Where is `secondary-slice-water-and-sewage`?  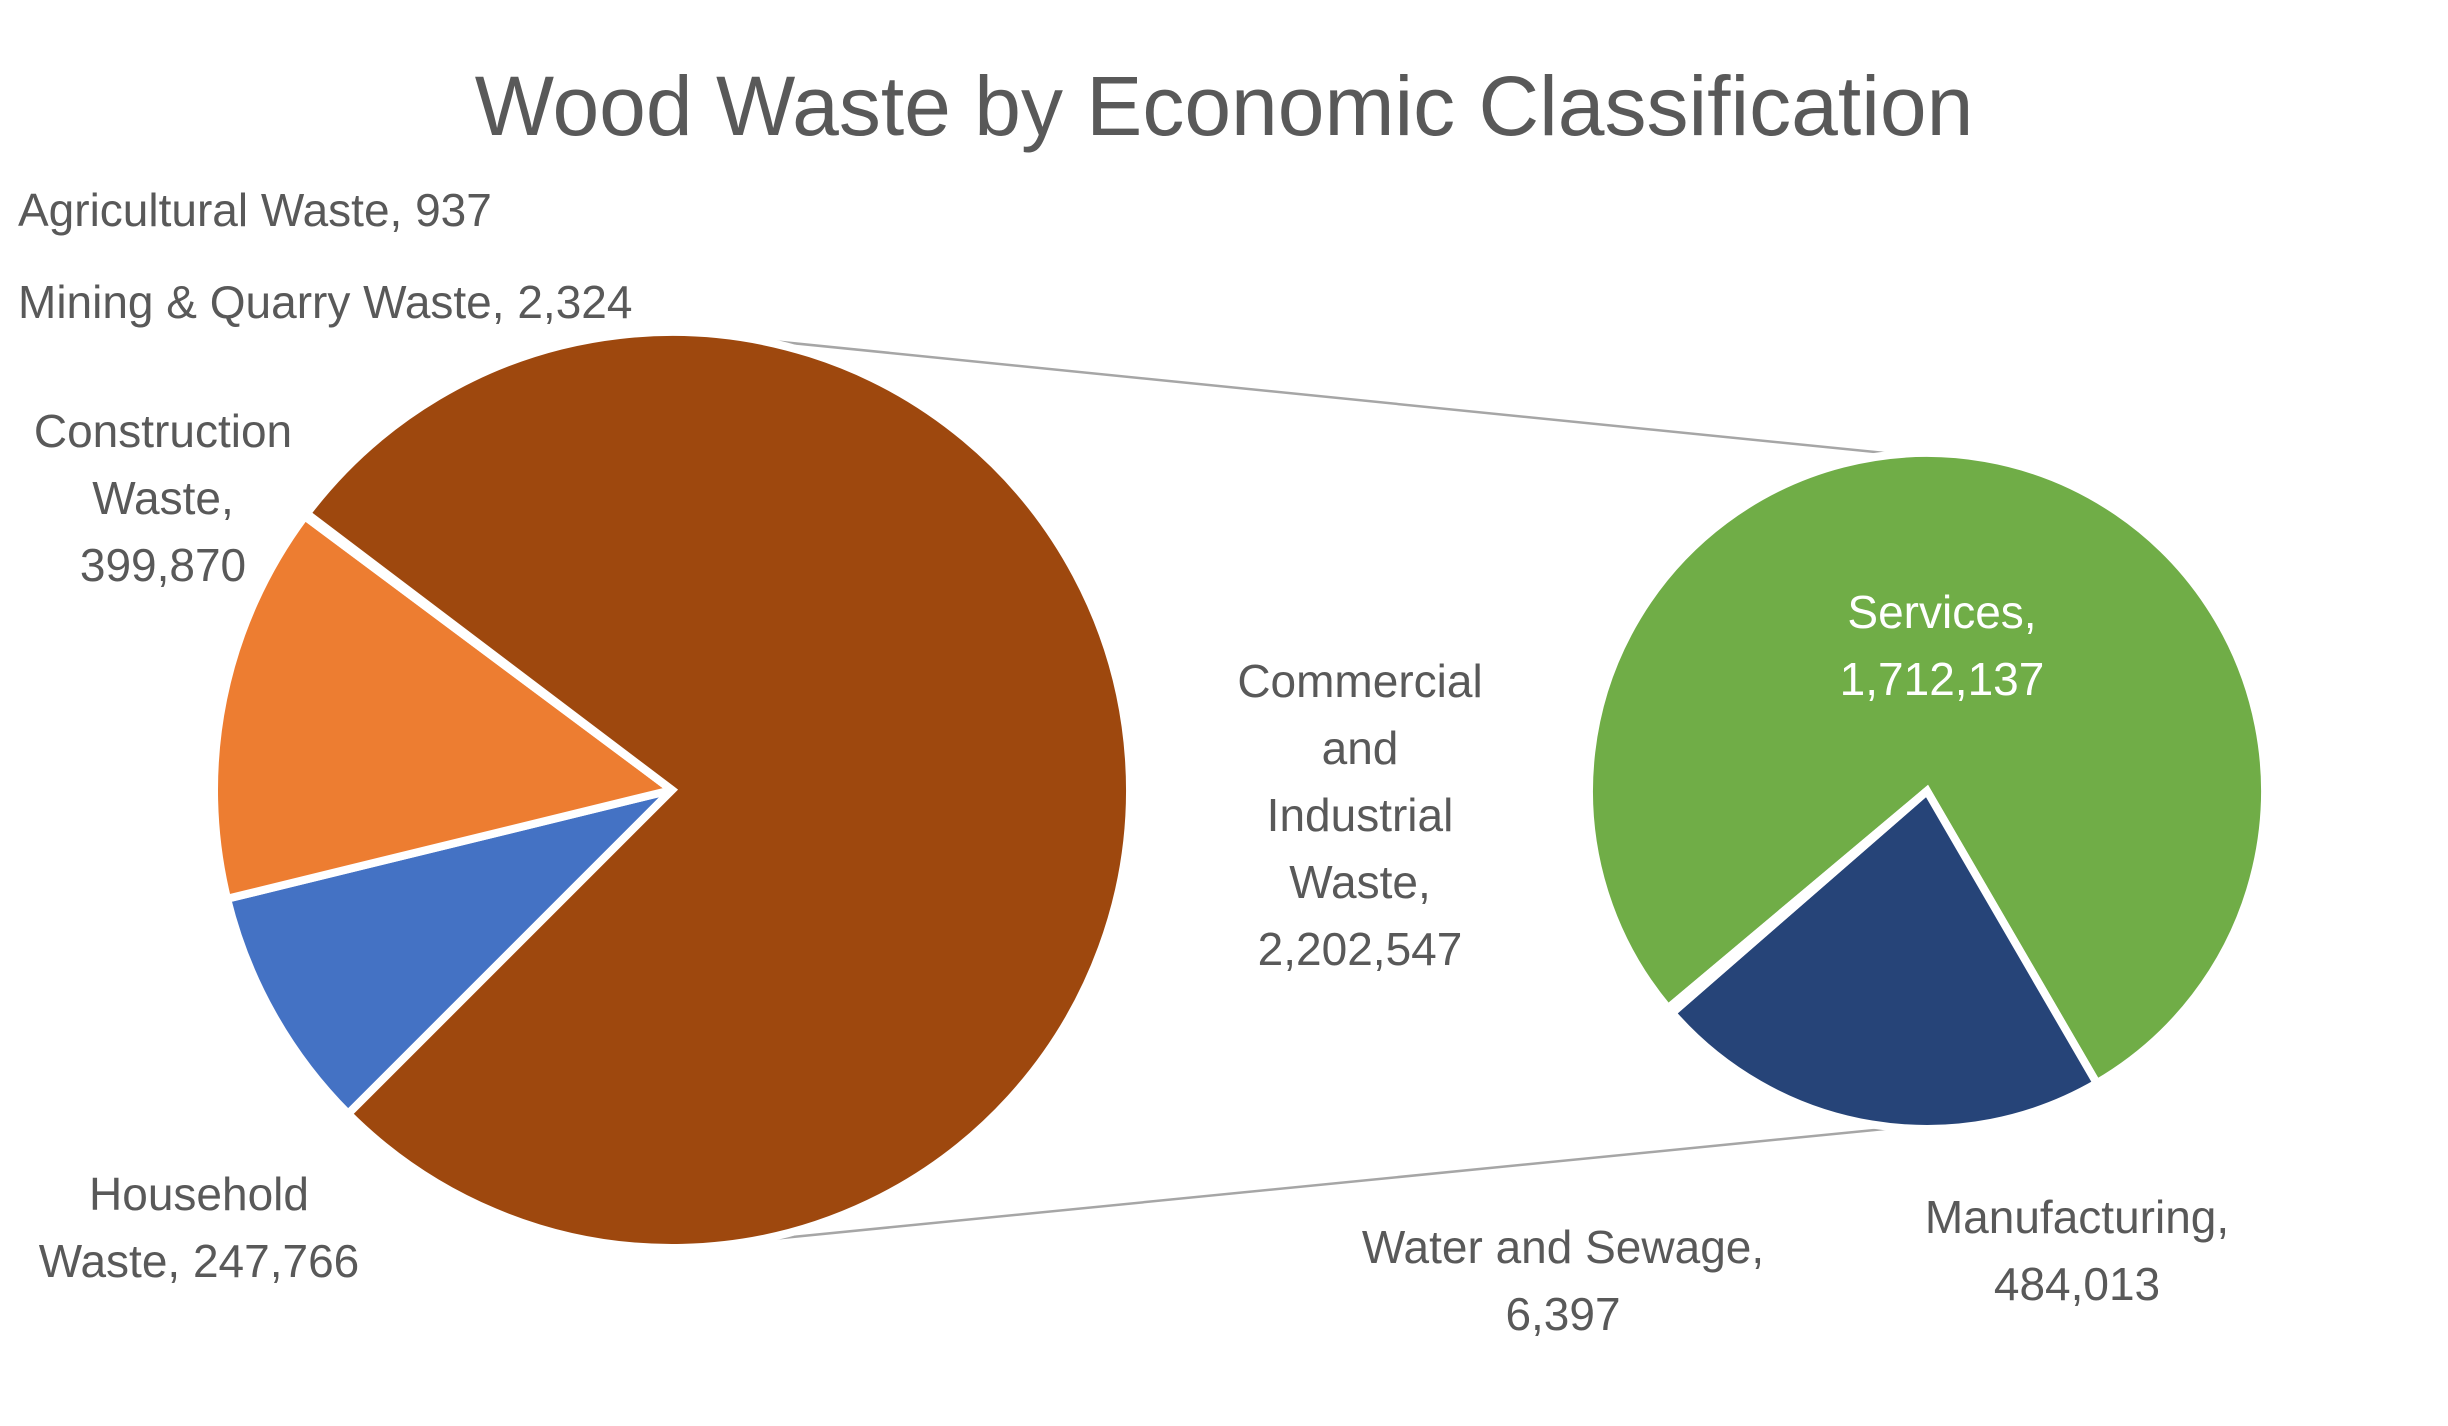
secondary-slice-water-and-sewage is located at coordinates (1796, 903).